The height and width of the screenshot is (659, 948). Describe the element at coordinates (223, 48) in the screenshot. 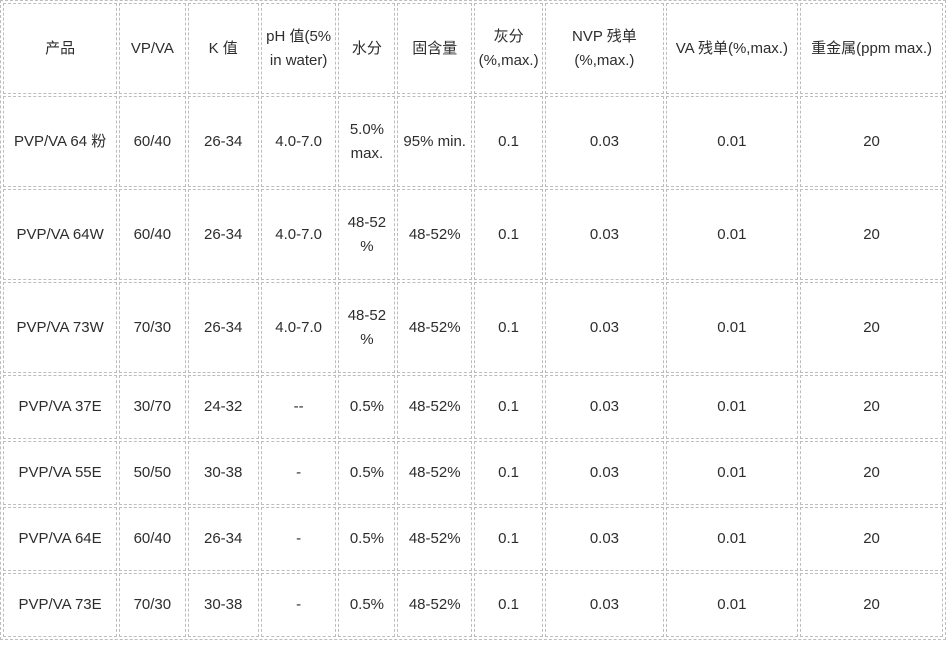

I see `header-cell-2: K 值` at that location.